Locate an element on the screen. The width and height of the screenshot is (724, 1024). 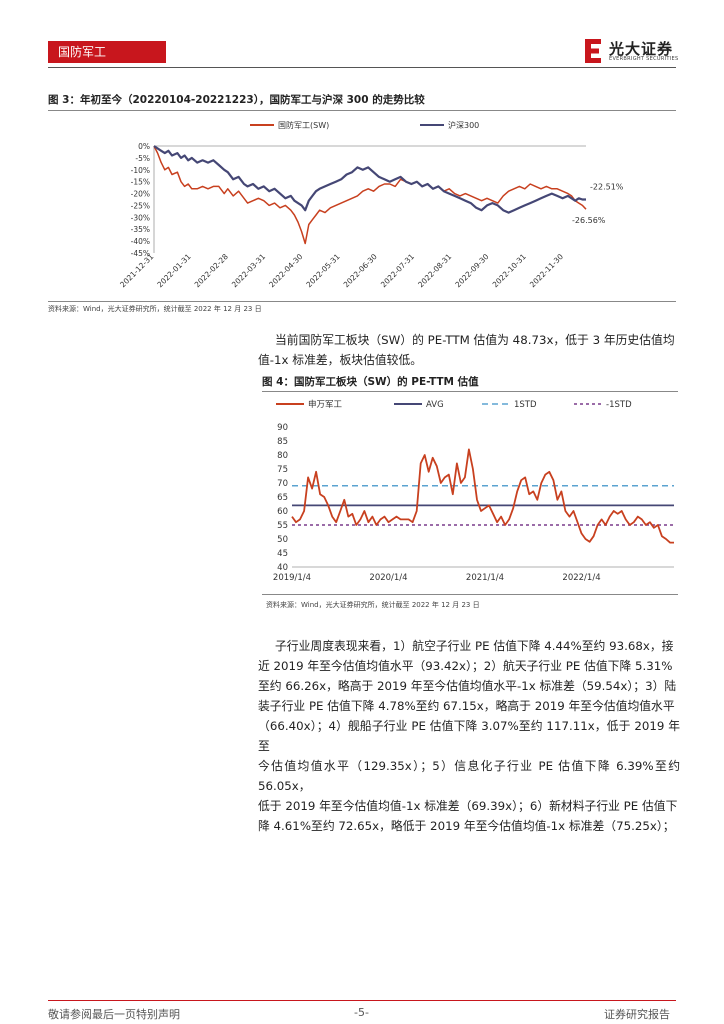
y-tick-label: 75 is located at coordinates (282, 470).